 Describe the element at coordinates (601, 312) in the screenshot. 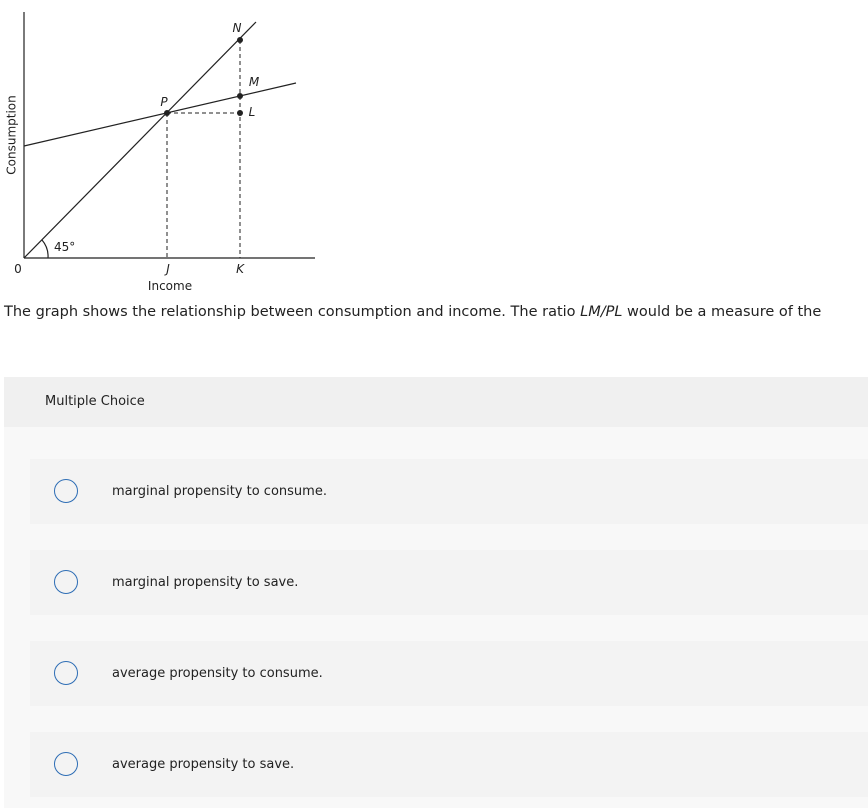

I see `ratio: LM/PL` at that location.